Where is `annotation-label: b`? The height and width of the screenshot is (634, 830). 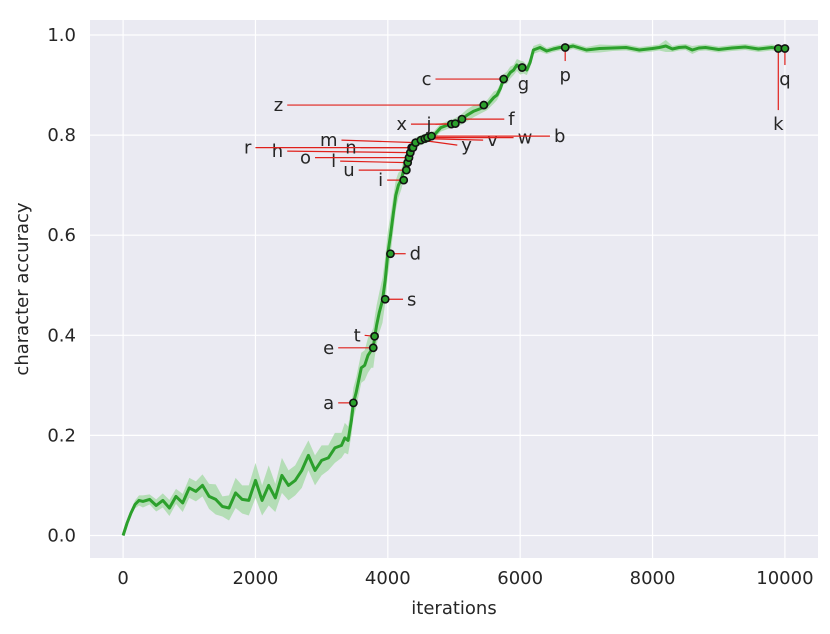 annotation-label: b is located at coordinates (559, 136).